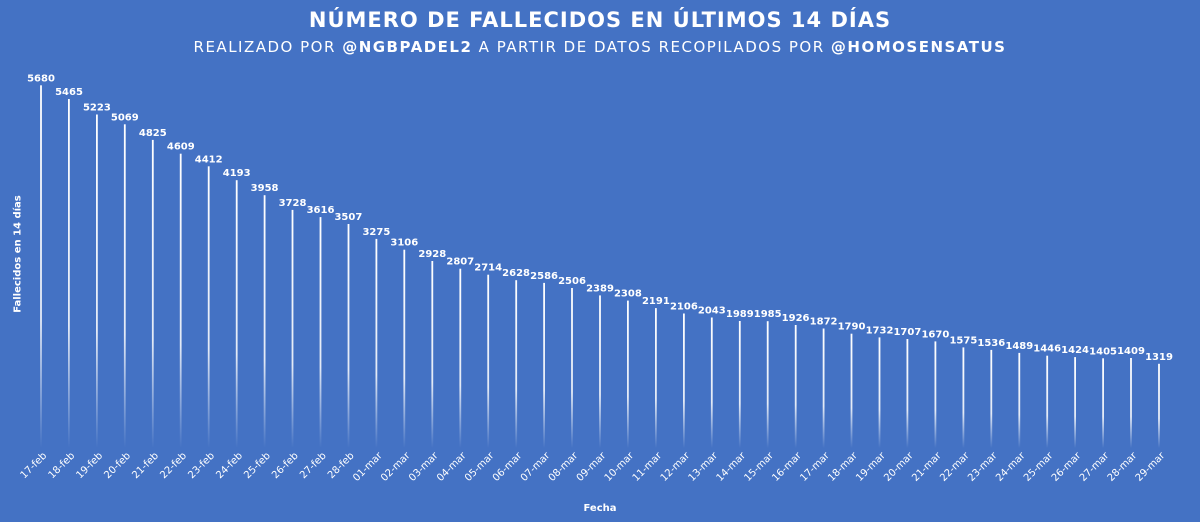  I want to click on data-label: 1732, so click(880, 330).